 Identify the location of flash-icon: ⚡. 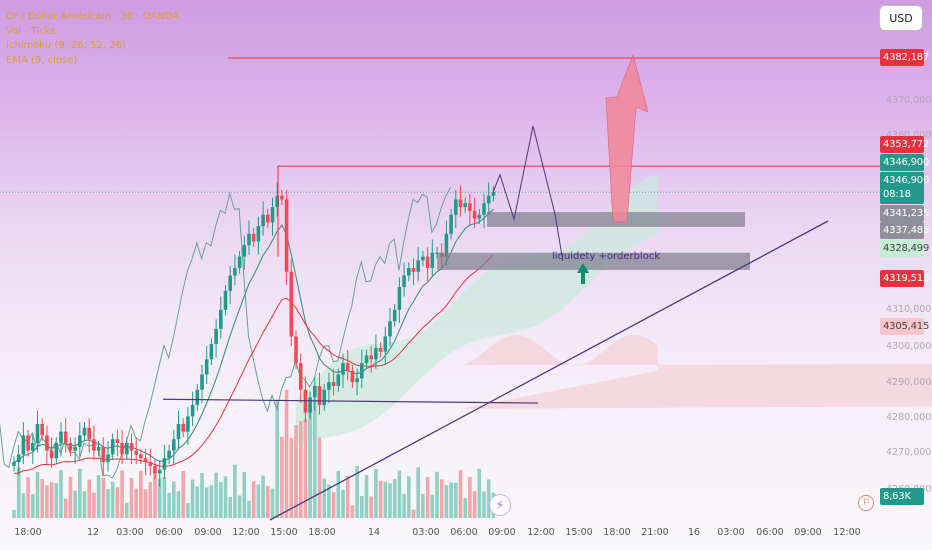
(500, 505).